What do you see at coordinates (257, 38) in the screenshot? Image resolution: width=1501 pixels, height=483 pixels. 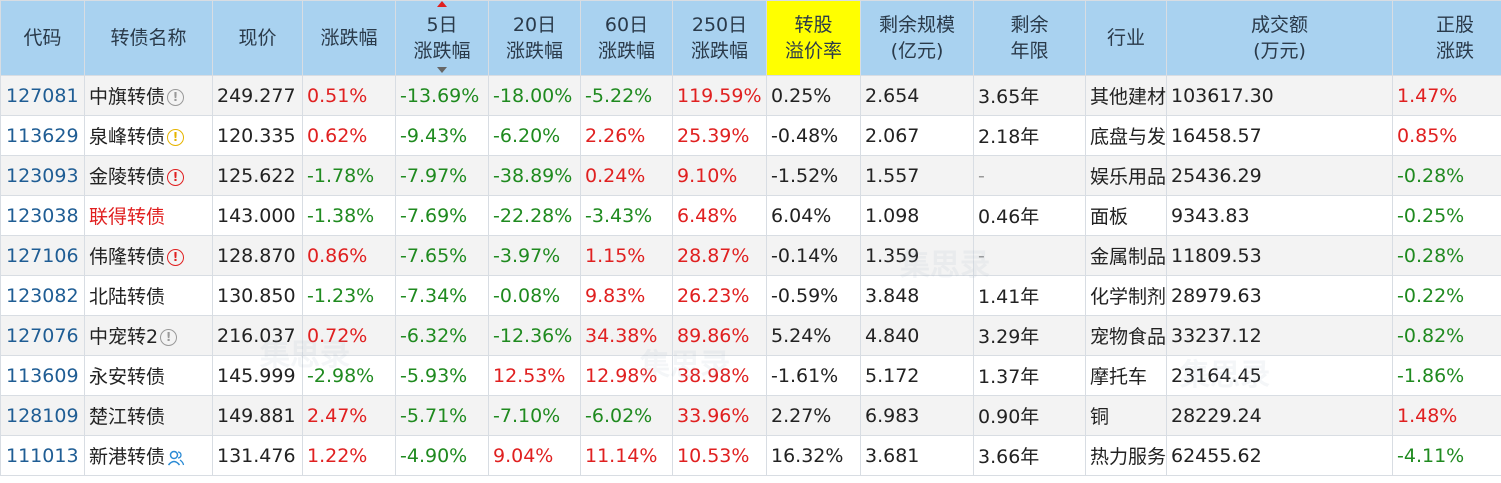 I see `col-price-header: 现价` at bounding box center [257, 38].